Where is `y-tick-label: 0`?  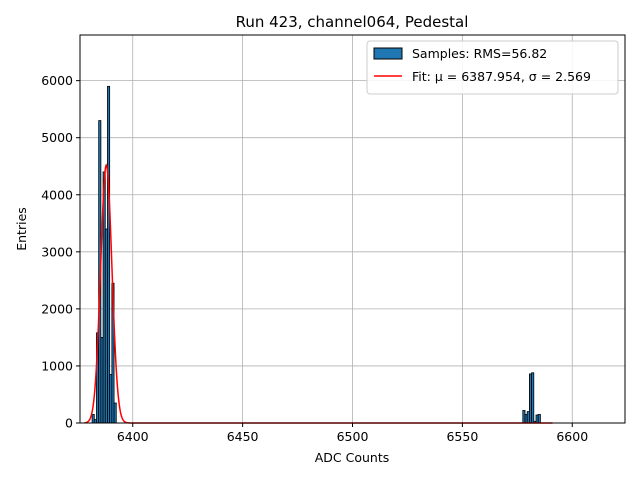
y-tick-label: 0 is located at coordinates (69, 423).